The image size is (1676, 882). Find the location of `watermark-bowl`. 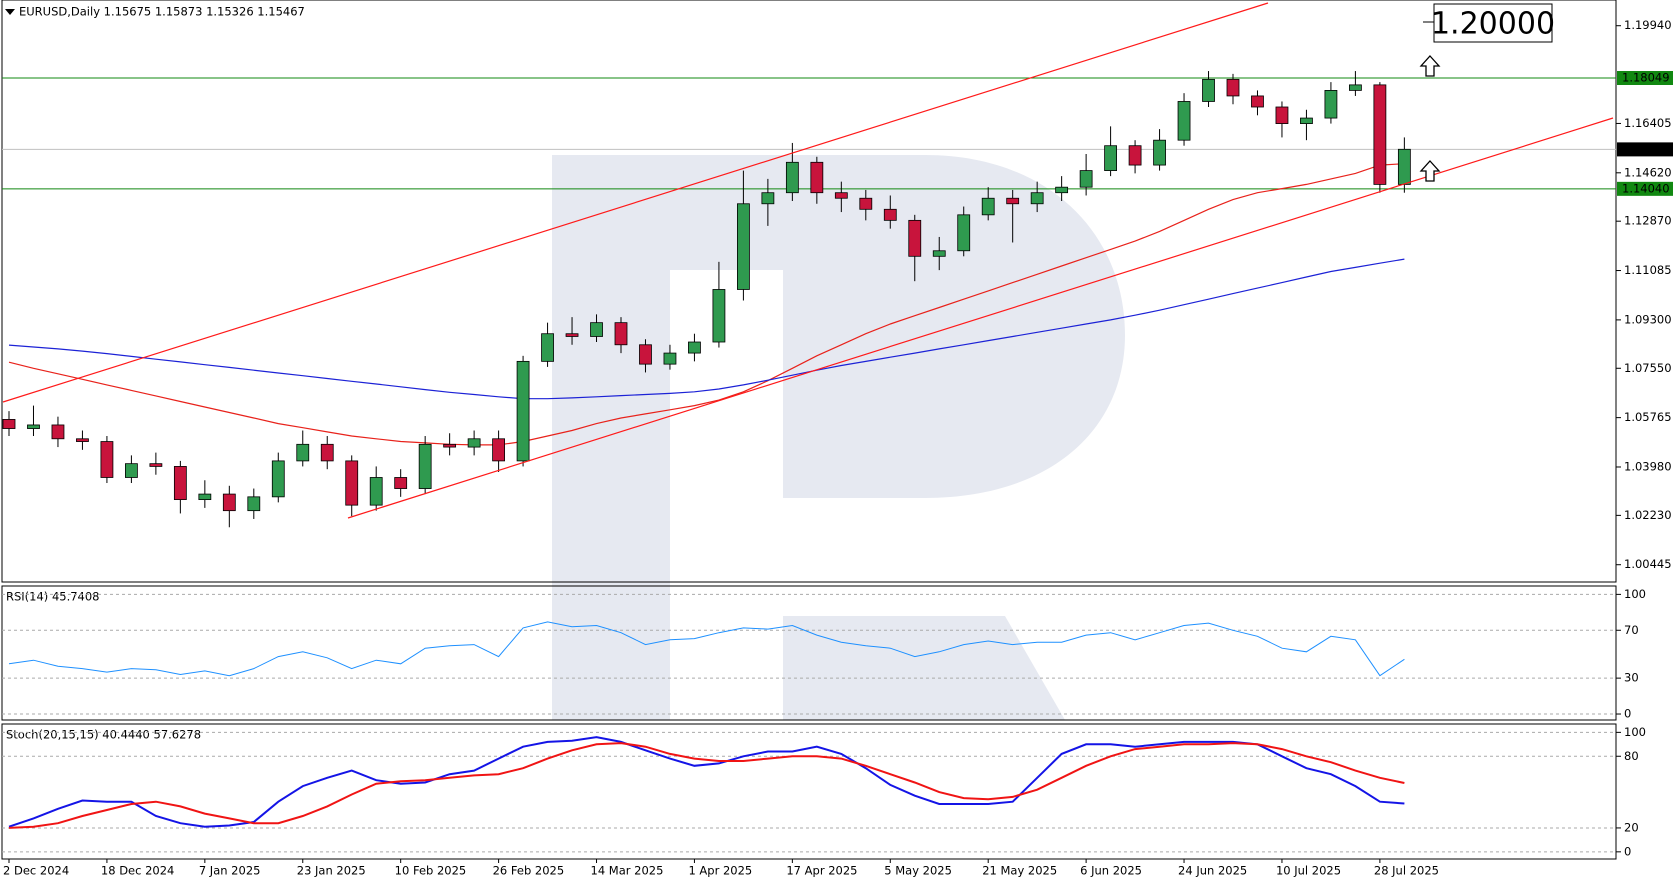

watermark-bowl is located at coordinates (897, 326).